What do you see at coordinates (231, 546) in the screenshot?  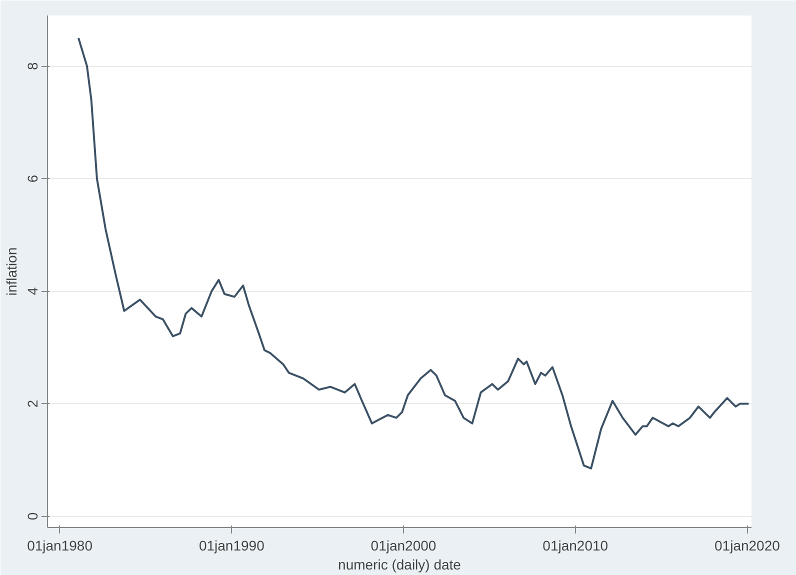 I see `x-tick-label: 01jan1990` at bounding box center [231, 546].